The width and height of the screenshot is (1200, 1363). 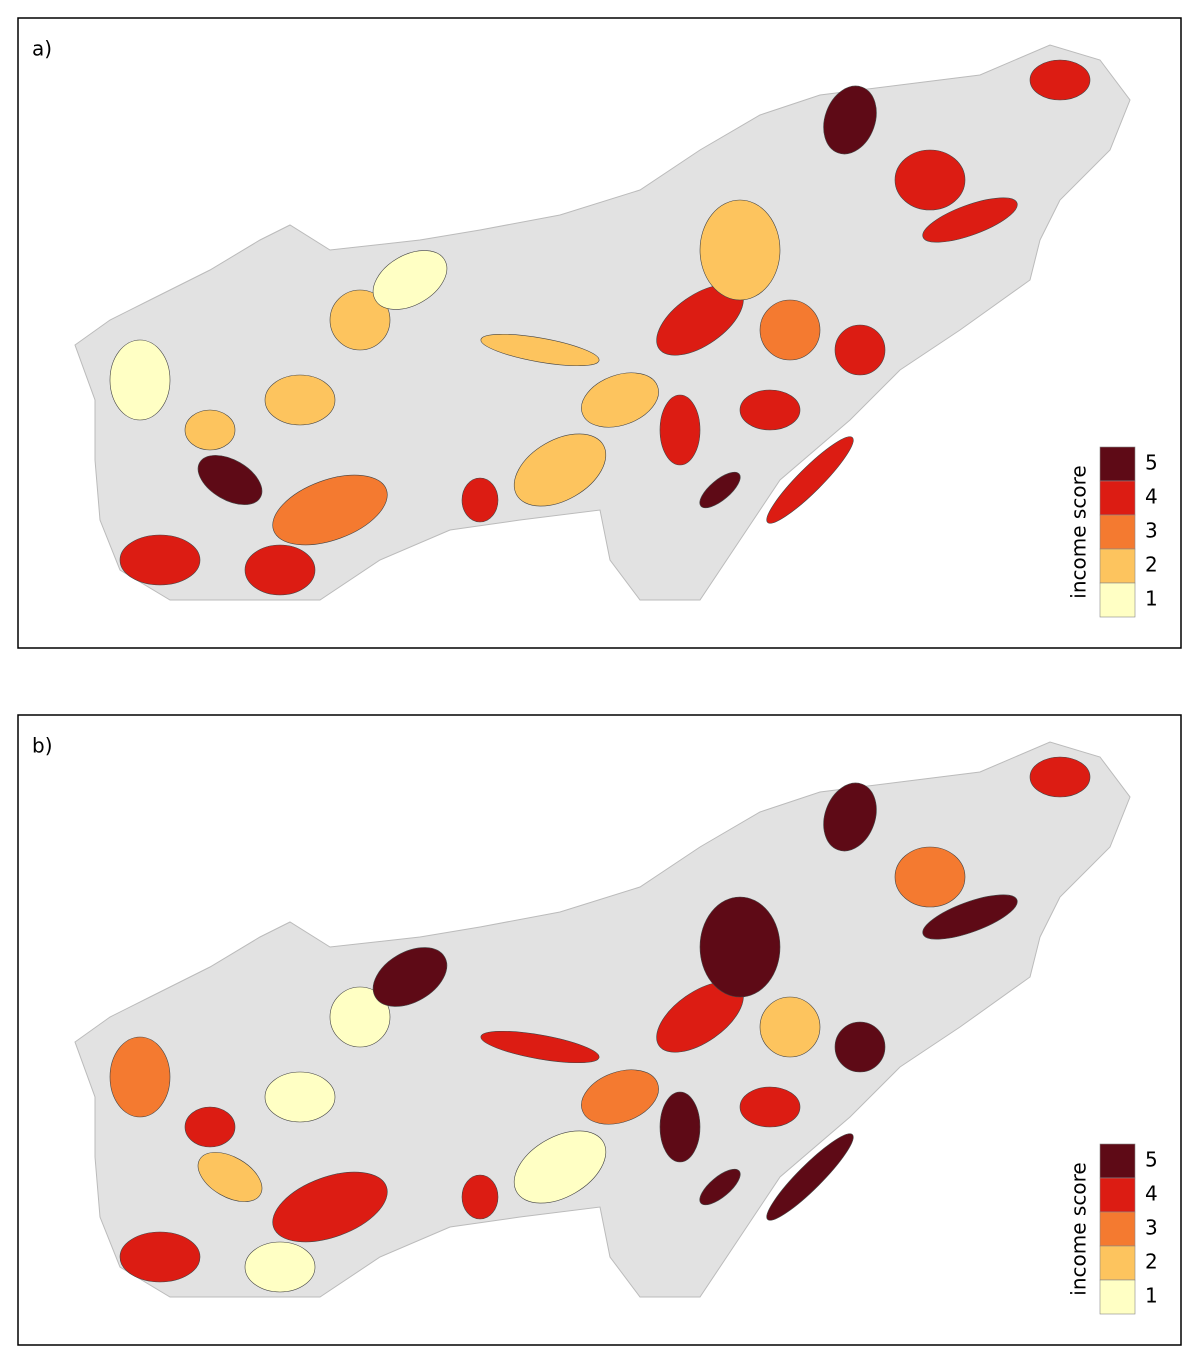 I want to click on panel-label: b), so click(x=42, y=746).